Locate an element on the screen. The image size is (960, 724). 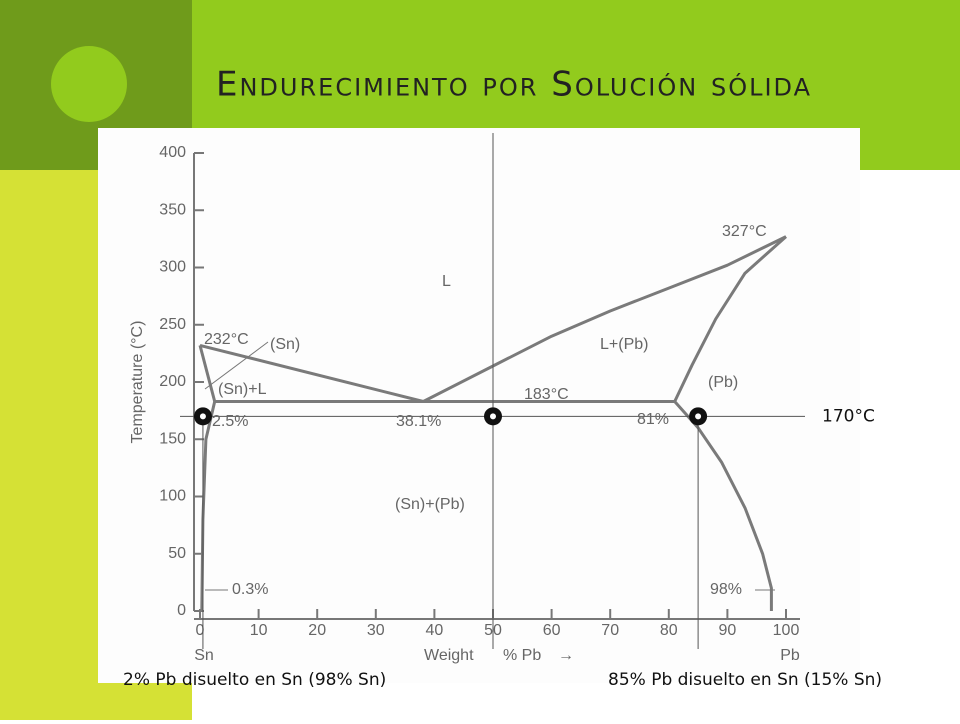
x-tick-label: 20 is located at coordinates (317, 630).